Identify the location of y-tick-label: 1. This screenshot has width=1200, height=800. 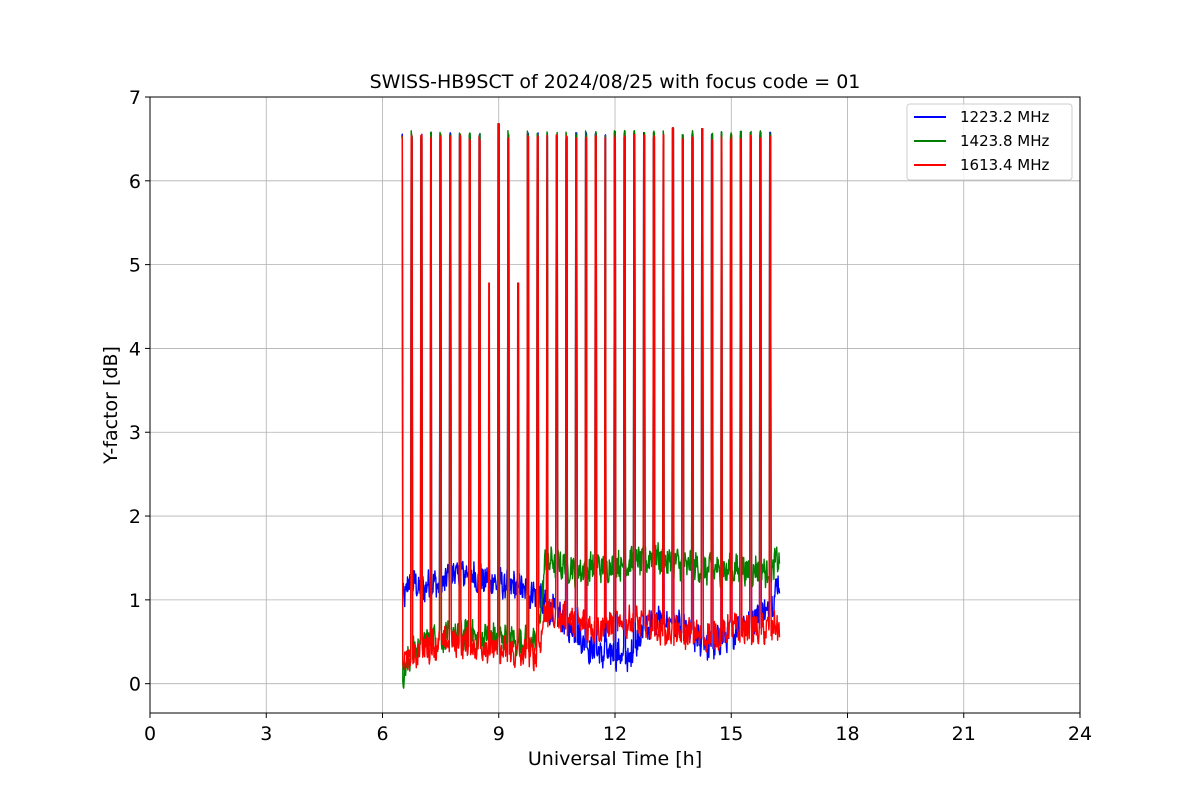
(135, 601).